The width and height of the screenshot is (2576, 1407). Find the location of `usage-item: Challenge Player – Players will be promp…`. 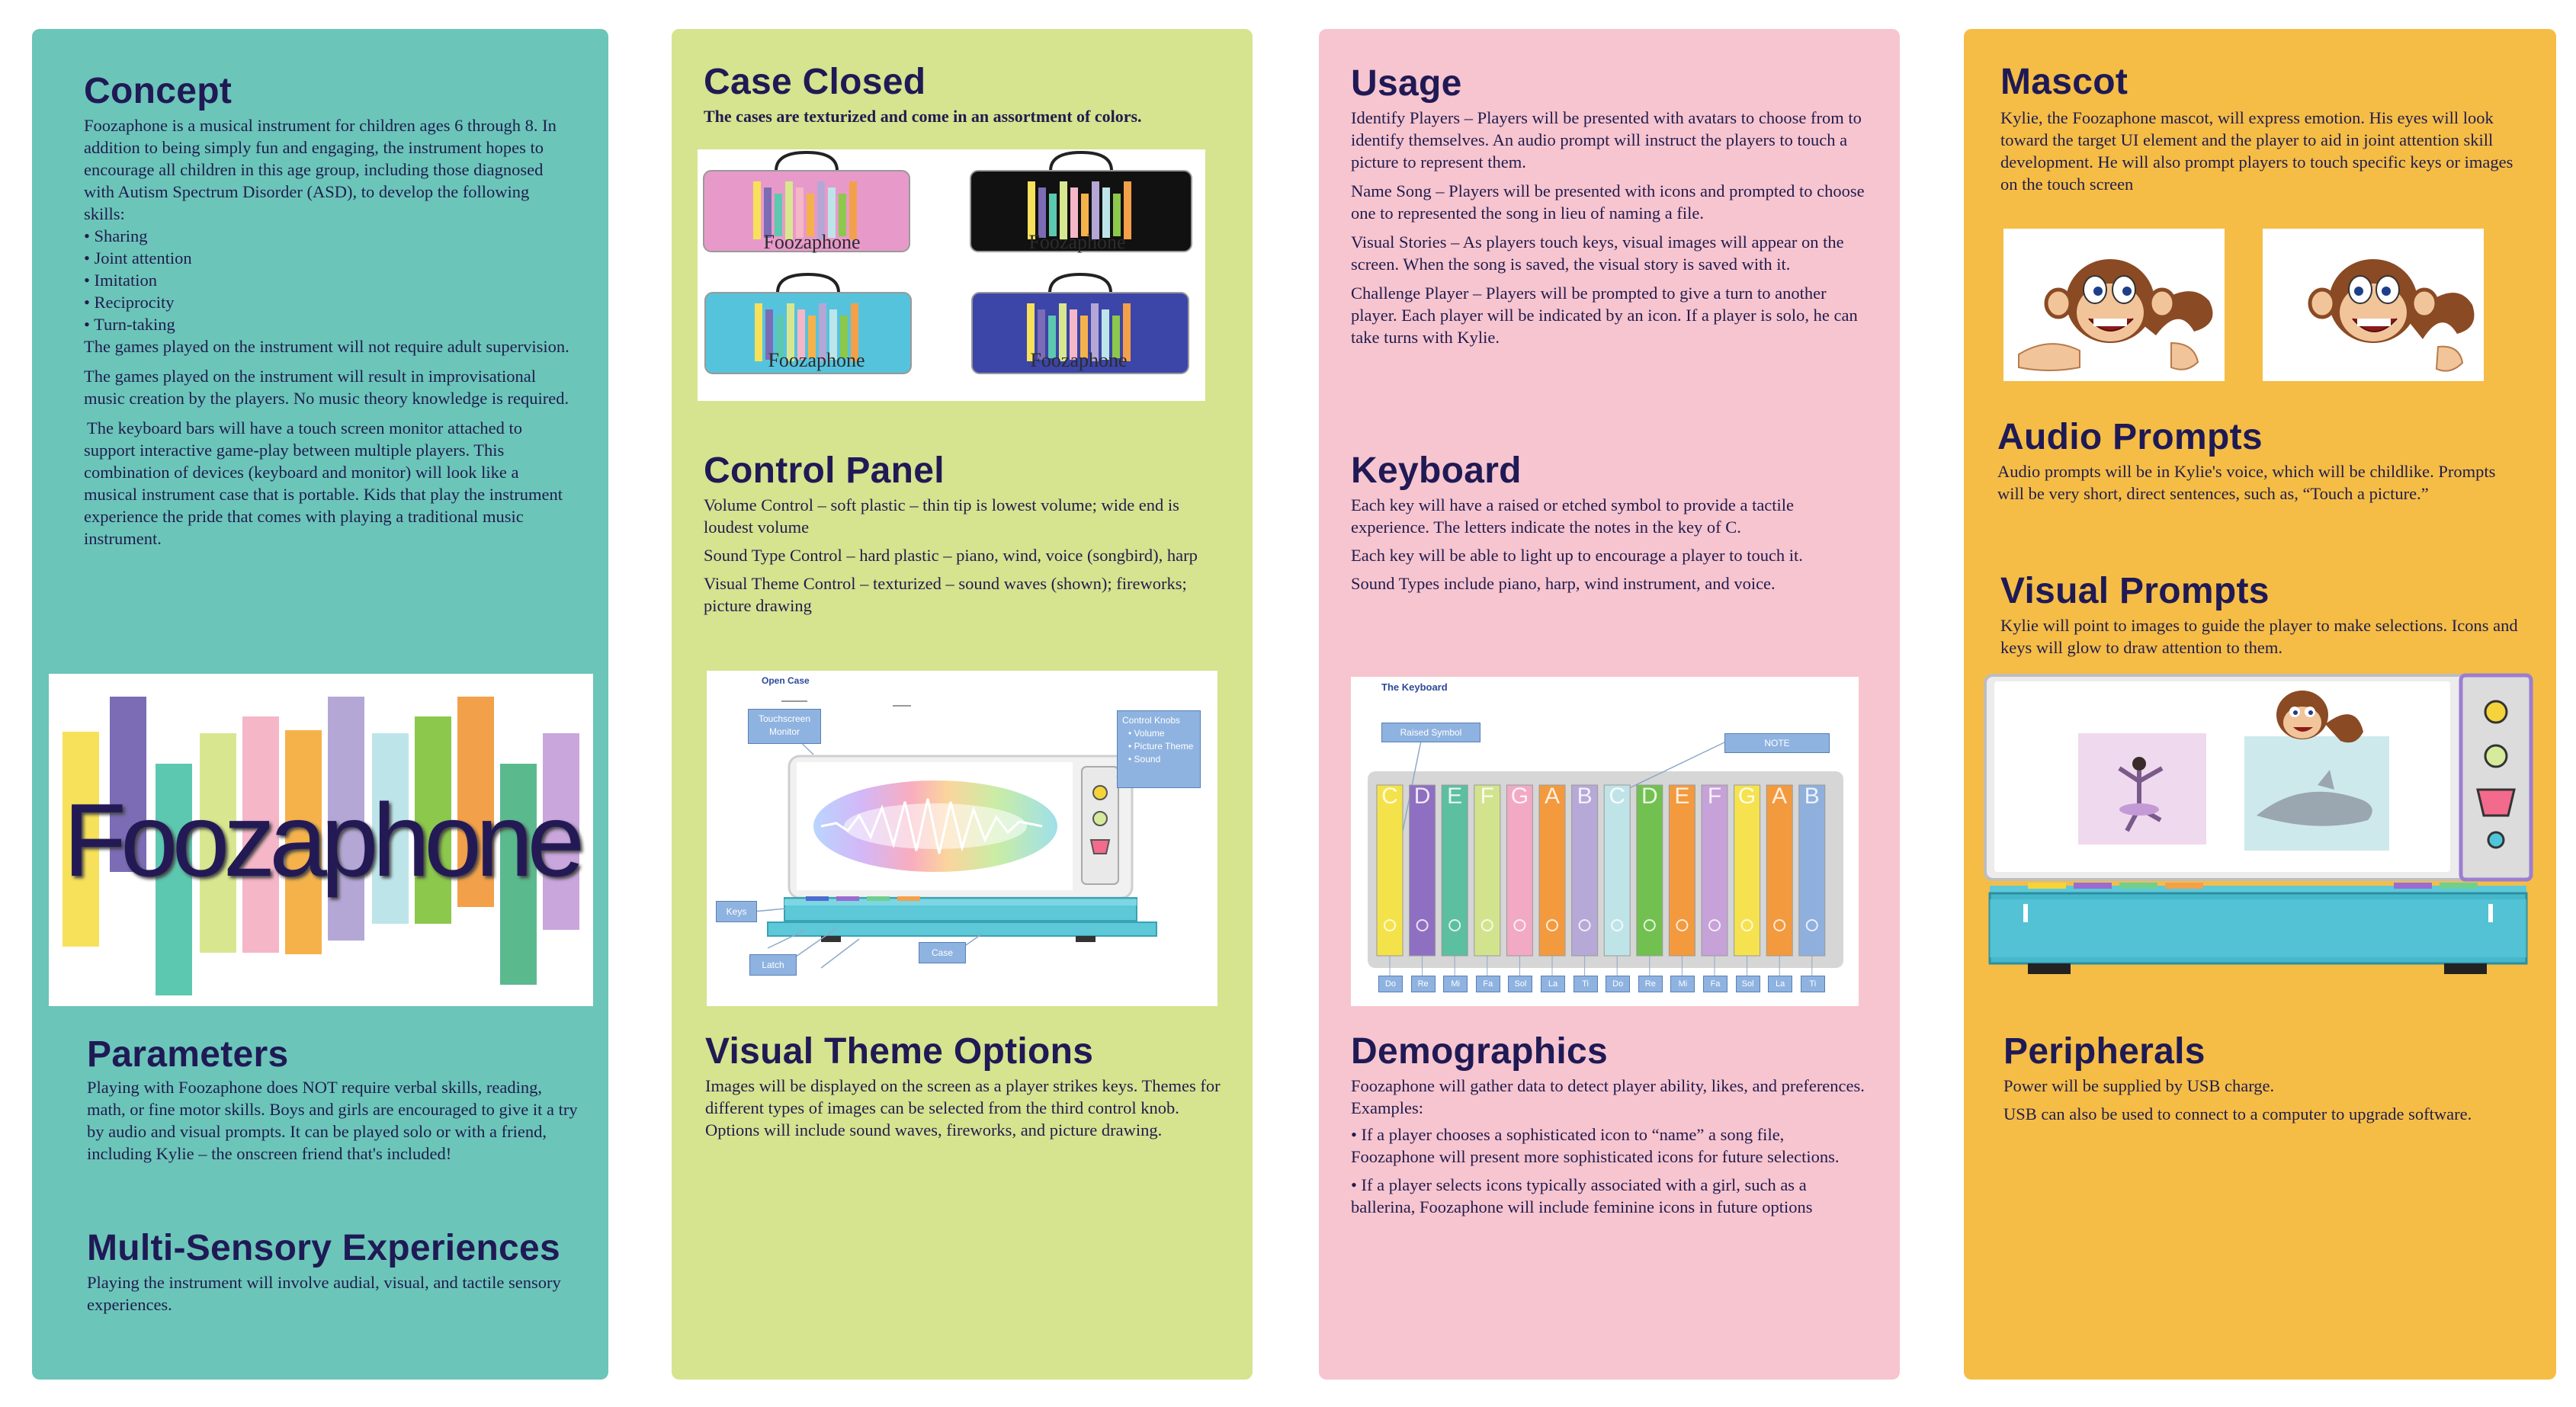

usage-item: Challenge Player – Players will be promp… is located at coordinates (1604, 316).